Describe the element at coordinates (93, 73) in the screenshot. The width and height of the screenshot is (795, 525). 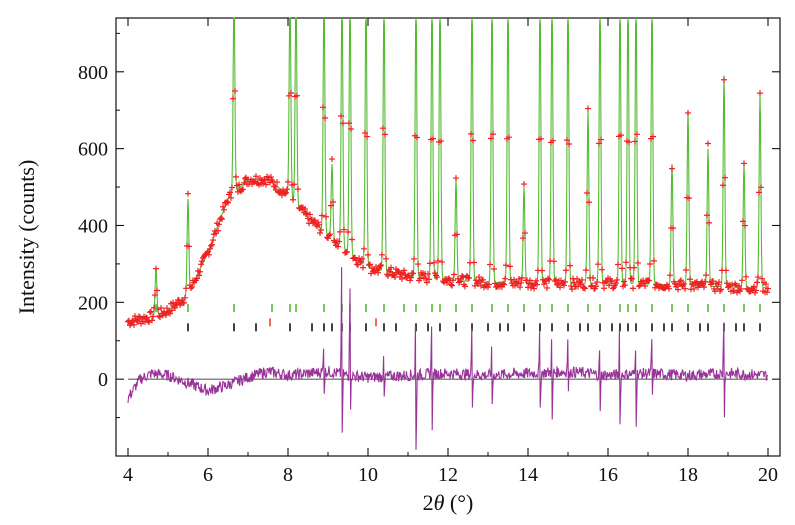
I see `y-tick-label: 800` at that location.